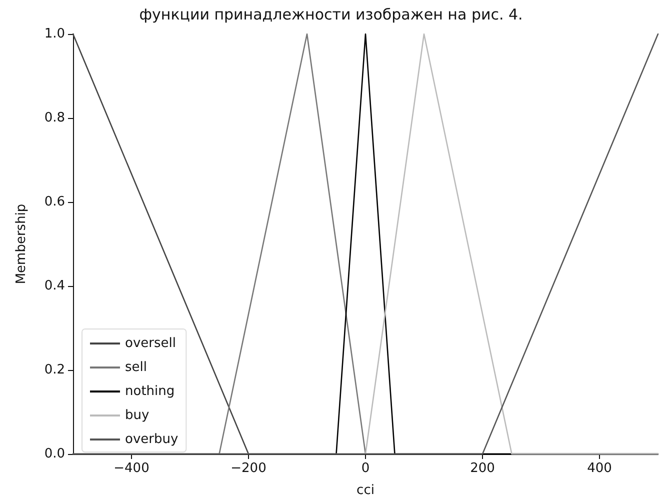 The width and height of the screenshot is (662, 504). I want to click on x-tick-label: −400, so click(132, 468).